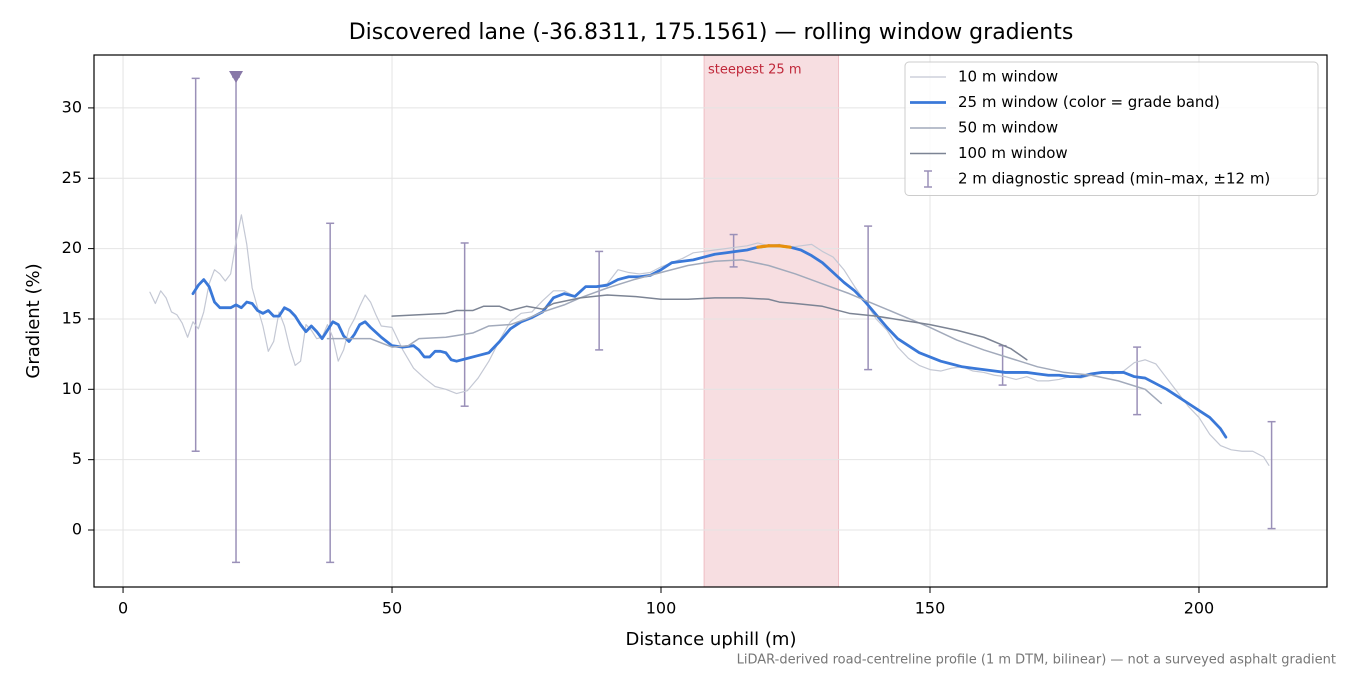 The height and width of the screenshot is (675, 1350). I want to click on span-label: steepest 25 m, so click(754, 70).